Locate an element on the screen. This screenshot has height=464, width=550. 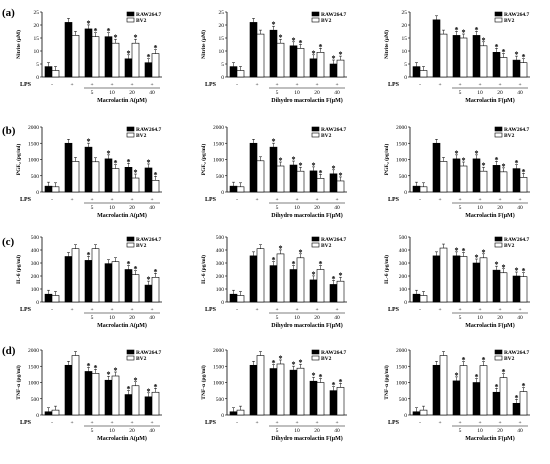
panel-label-b: (b) is located at coordinates (9, 131).